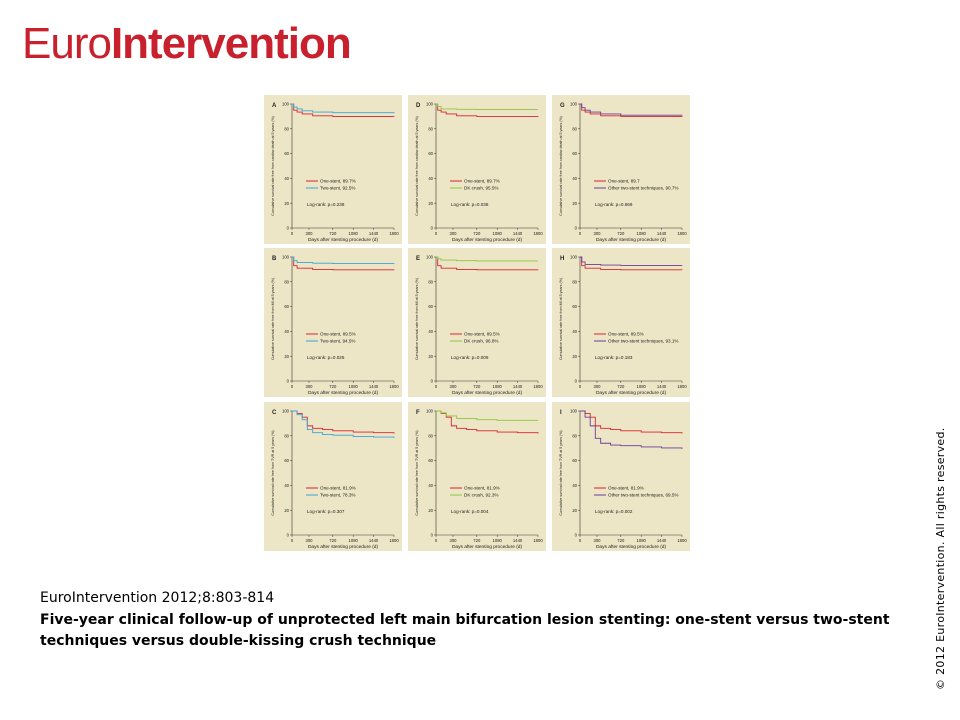 The height and width of the screenshot is (720, 960). What do you see at coordinates (288, 228) in the screenshot?
I see `y-tick-label: 0` at bounding box center [288, 228].